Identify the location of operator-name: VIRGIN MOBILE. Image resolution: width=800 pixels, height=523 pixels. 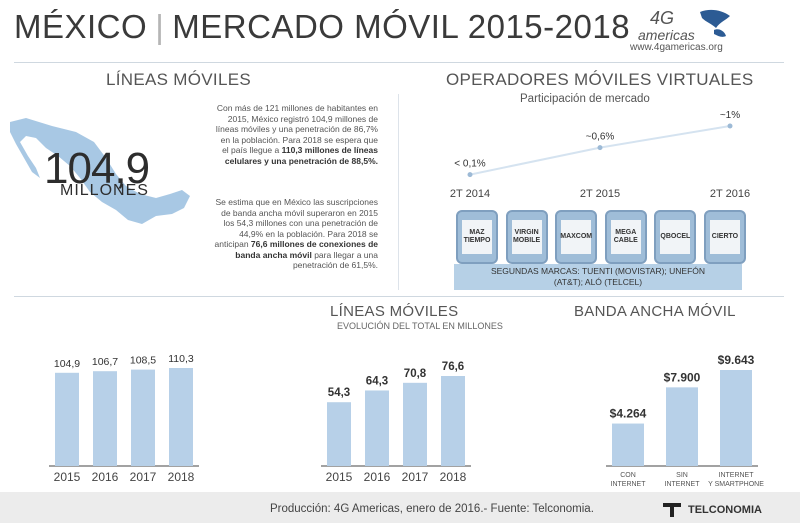
(526, 237).